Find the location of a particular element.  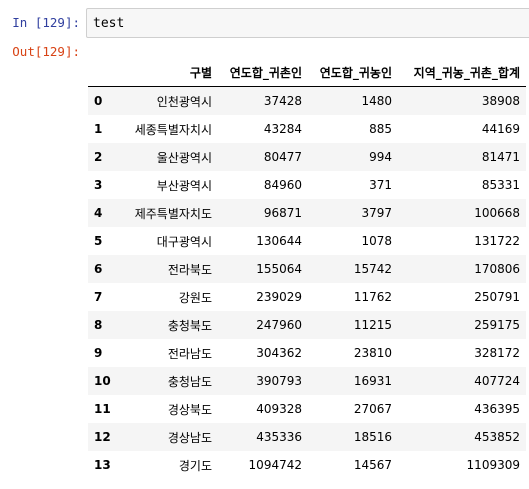

table-cell: 전라북도 is located at coordinates (189, 269).